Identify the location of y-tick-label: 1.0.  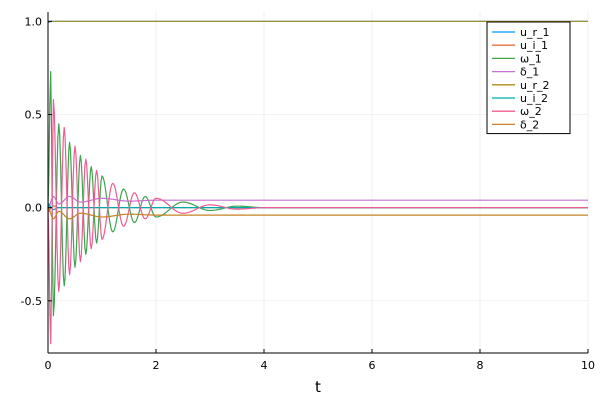
(34, 21).